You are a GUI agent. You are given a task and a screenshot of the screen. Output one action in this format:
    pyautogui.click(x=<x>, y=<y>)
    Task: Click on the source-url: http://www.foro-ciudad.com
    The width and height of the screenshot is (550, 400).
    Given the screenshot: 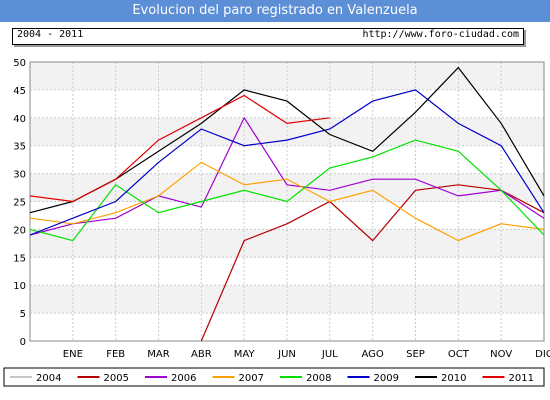 What is the action you would take?
    pyautogui.click(x=440, y=34)
    